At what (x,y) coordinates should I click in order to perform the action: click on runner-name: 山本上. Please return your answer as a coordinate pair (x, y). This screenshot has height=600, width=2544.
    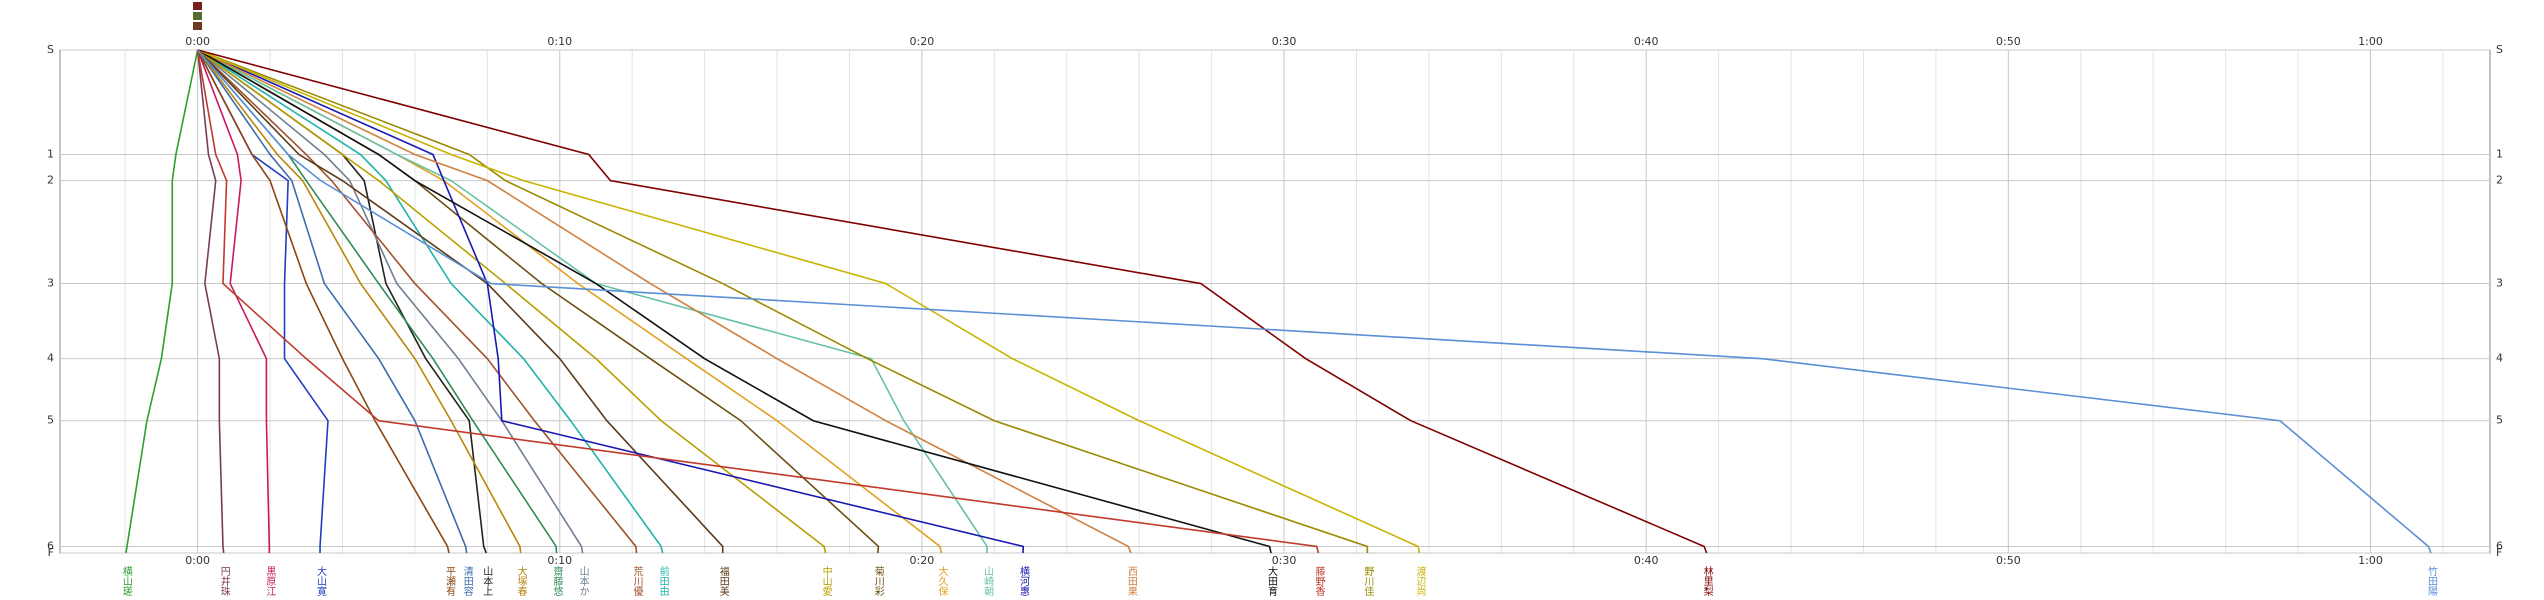
    Looking at the image, I should click on (487, 581).